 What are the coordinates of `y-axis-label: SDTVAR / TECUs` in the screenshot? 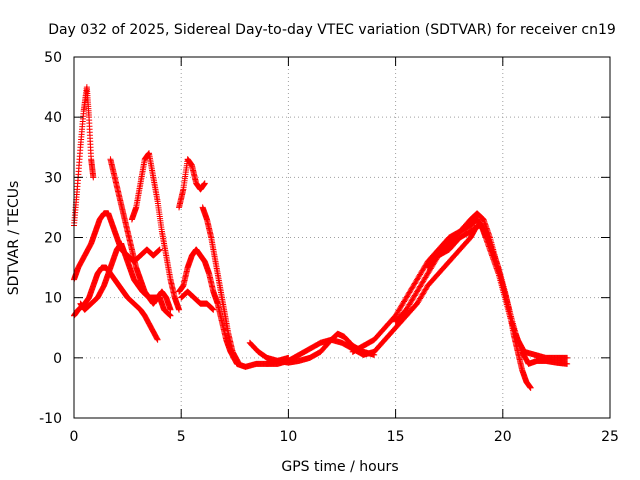 It's located at (14, 238).